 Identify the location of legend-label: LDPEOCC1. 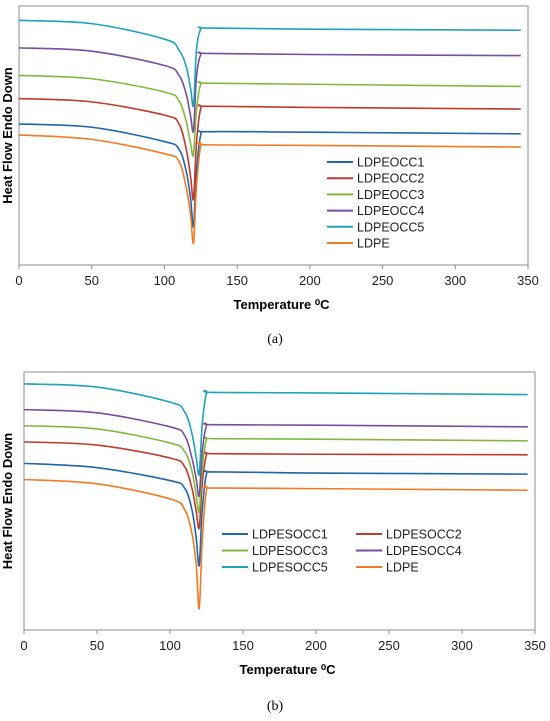
(390, 163).